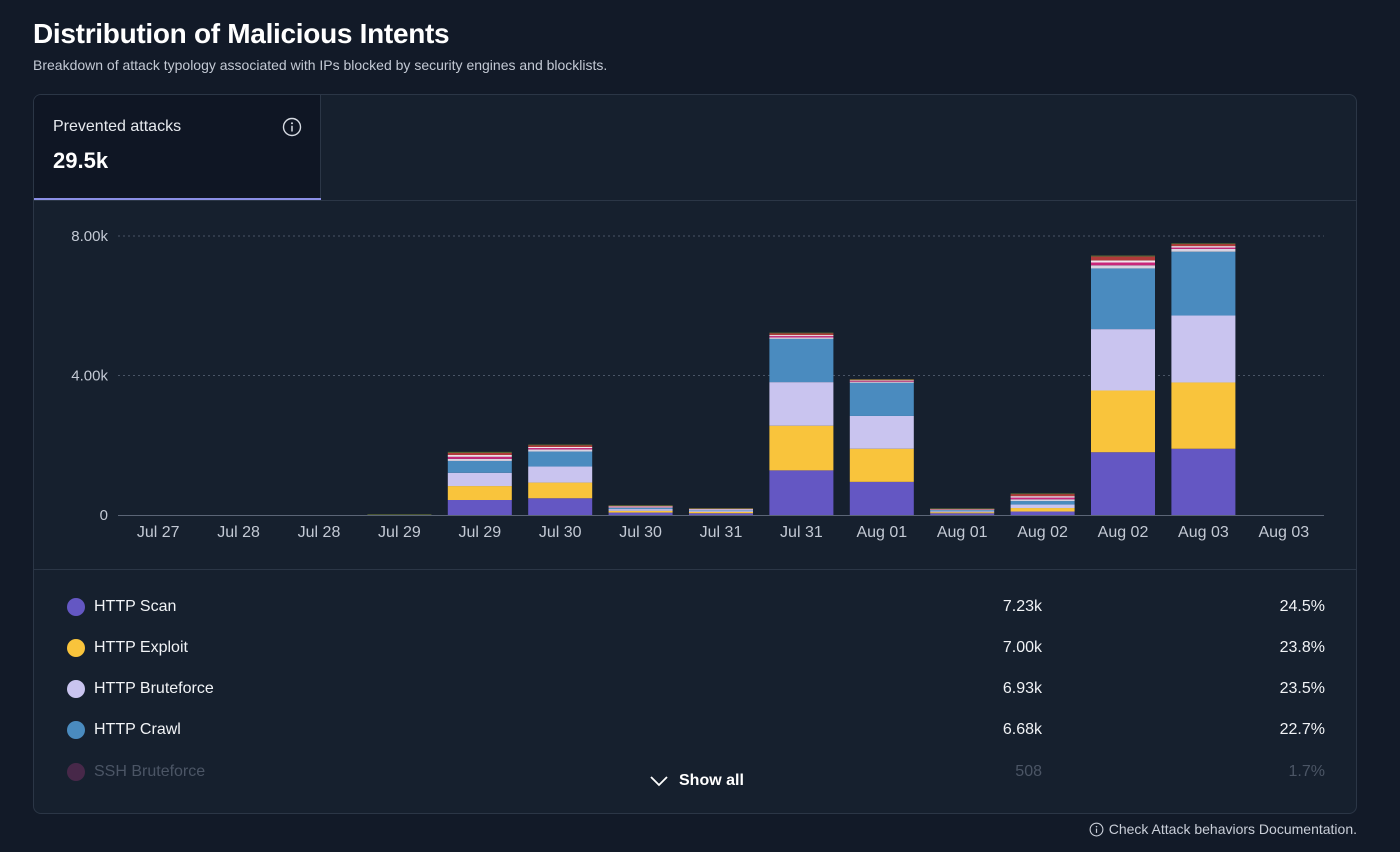 The width and height of the screenshot is (1400, 852). I want to click on tab-prevented-attacks: Prevented attacks 29.5k, so click(177, 148).